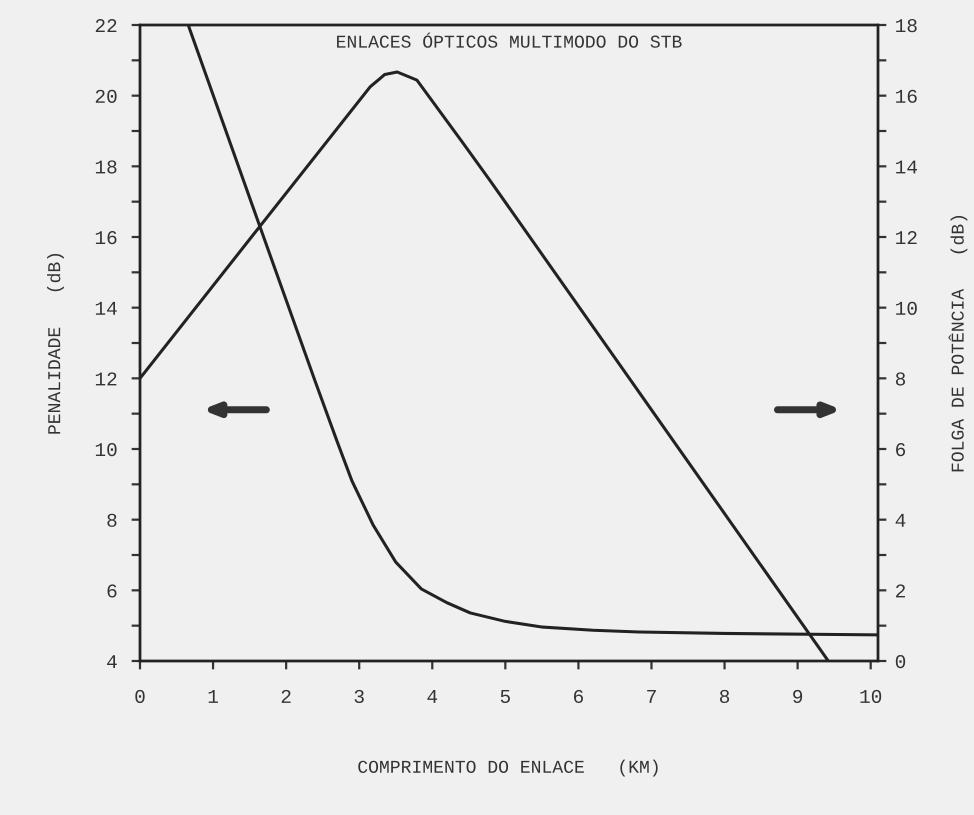 This screenshot has width=974, height=815. I want to click on y2-tick-label: 10, so click(906, 308).